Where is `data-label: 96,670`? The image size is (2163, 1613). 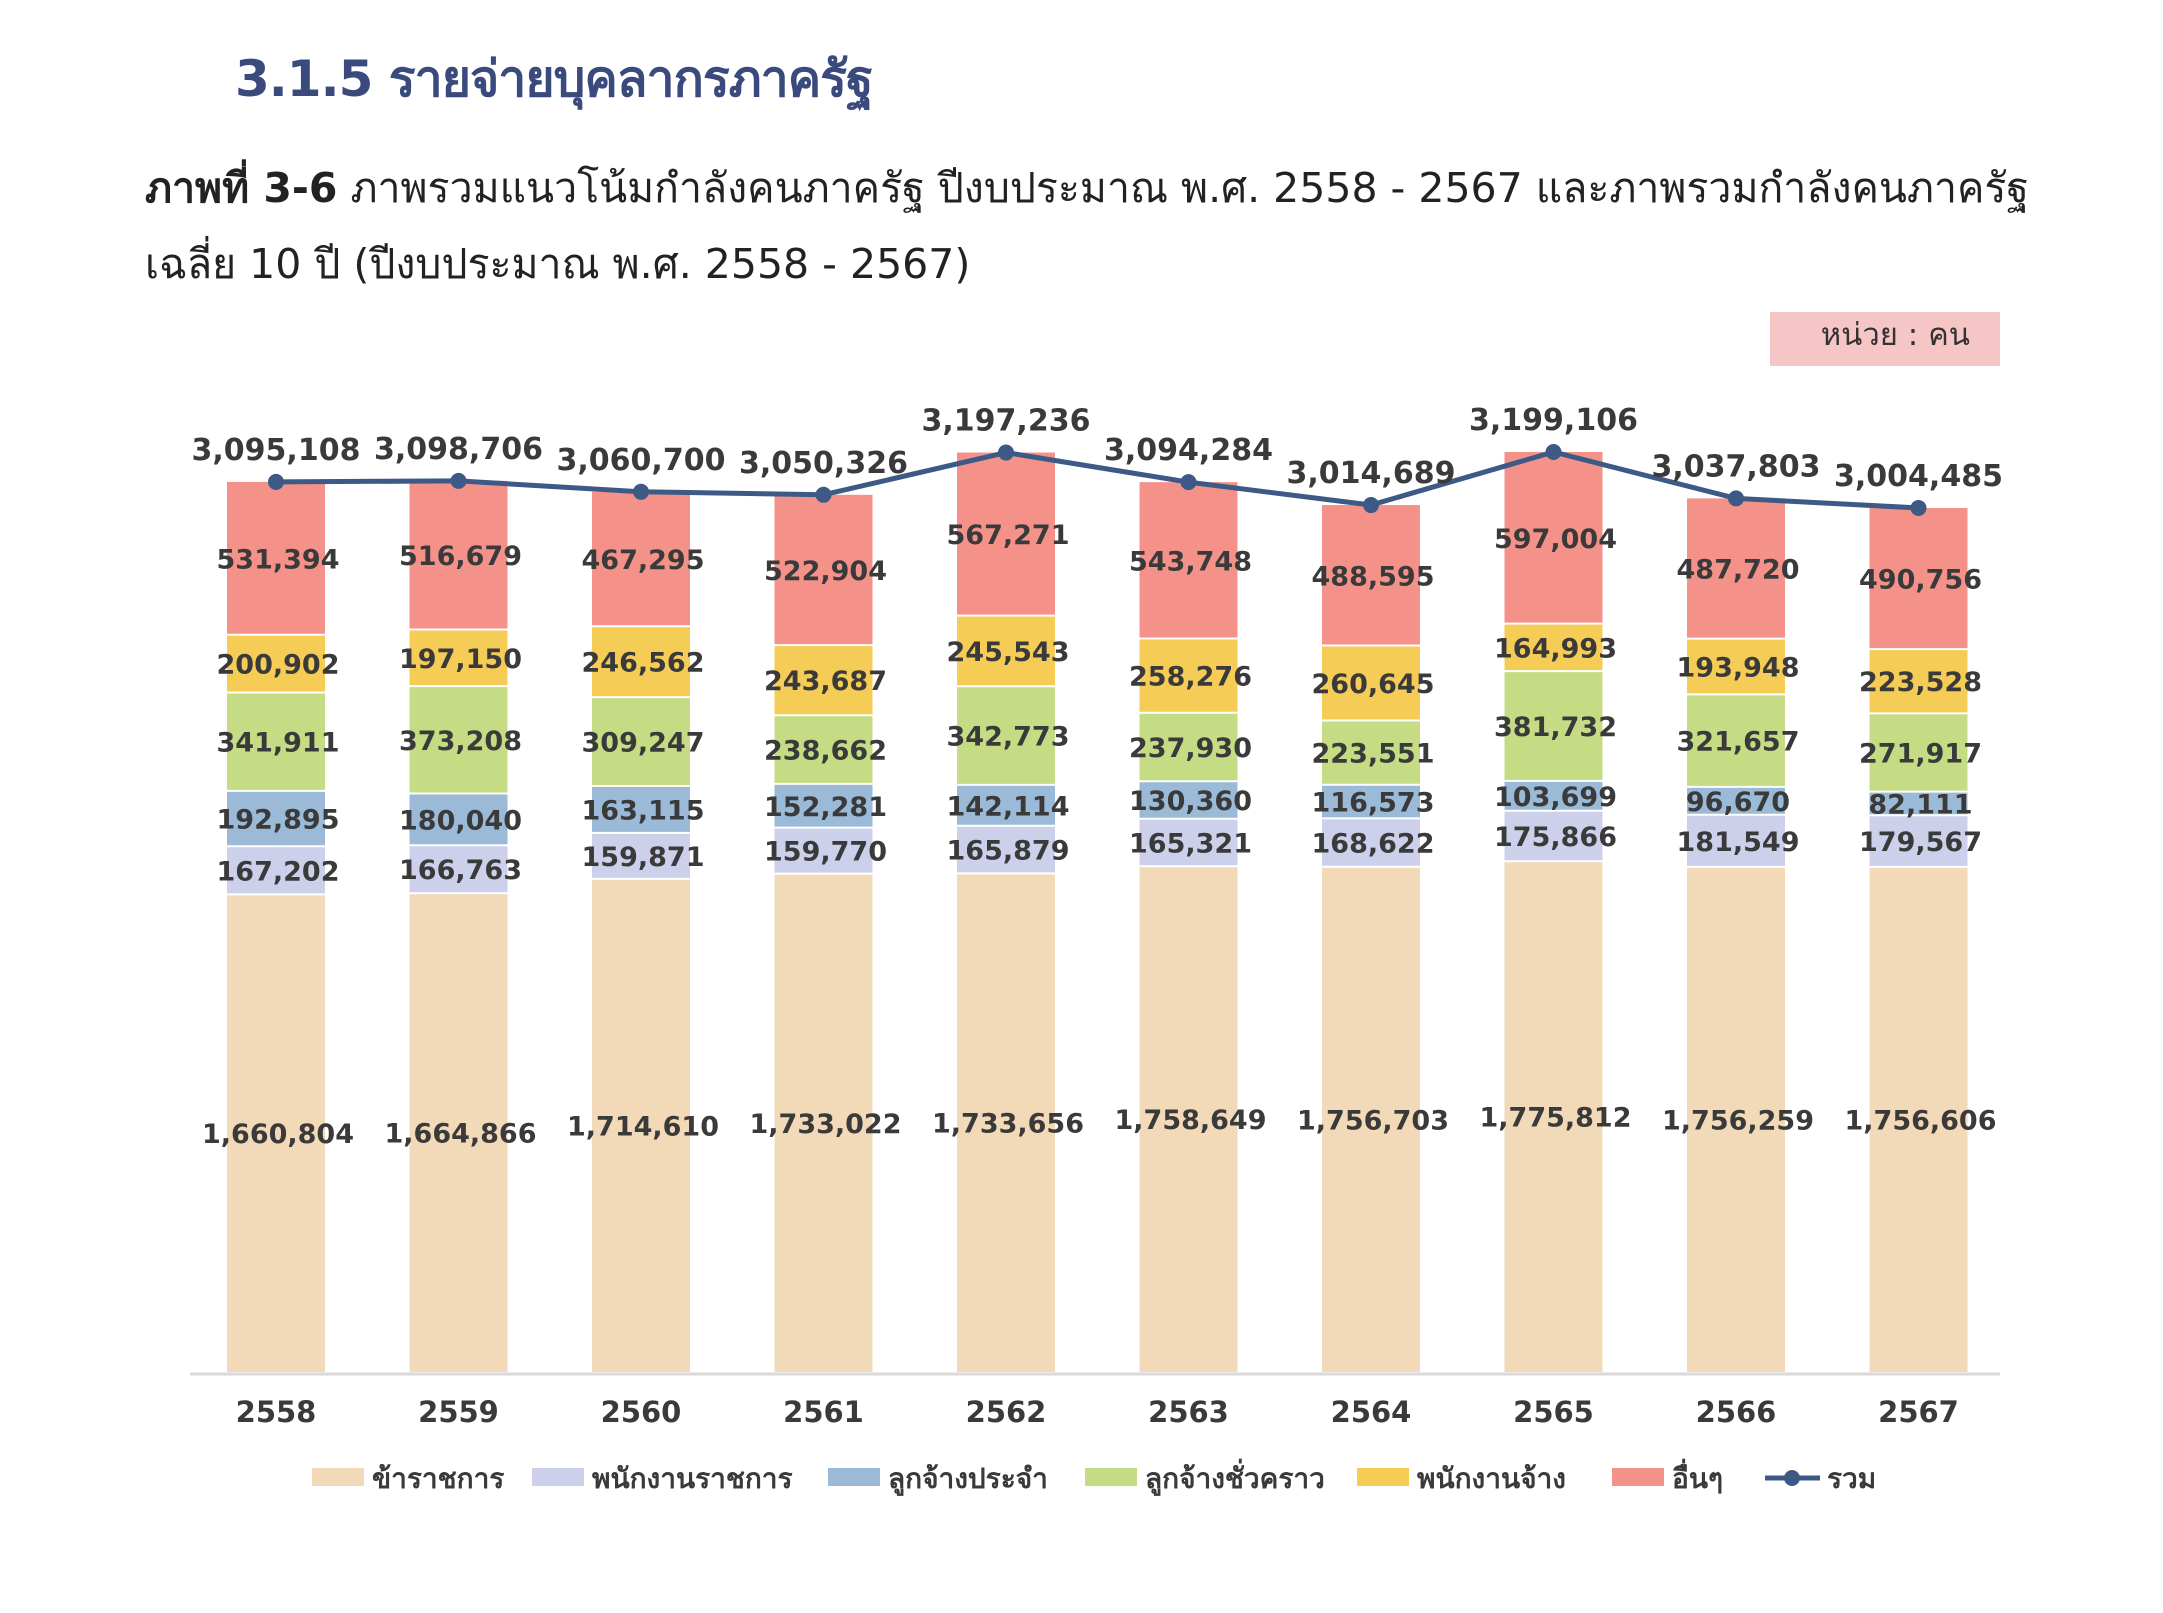
data-label: 96,670 is located at coordinates (1738, 802).